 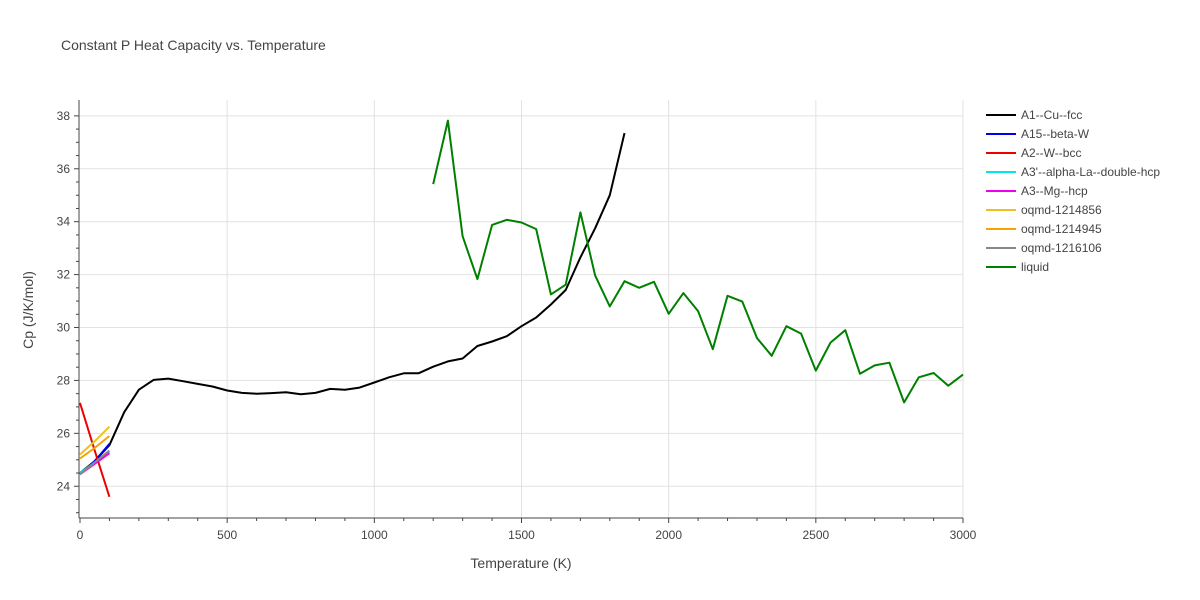 What do you see at coordinates (815, 535) in the screenshot?
I see `x-tick-label: 2500` at bounding box center [815, 535].